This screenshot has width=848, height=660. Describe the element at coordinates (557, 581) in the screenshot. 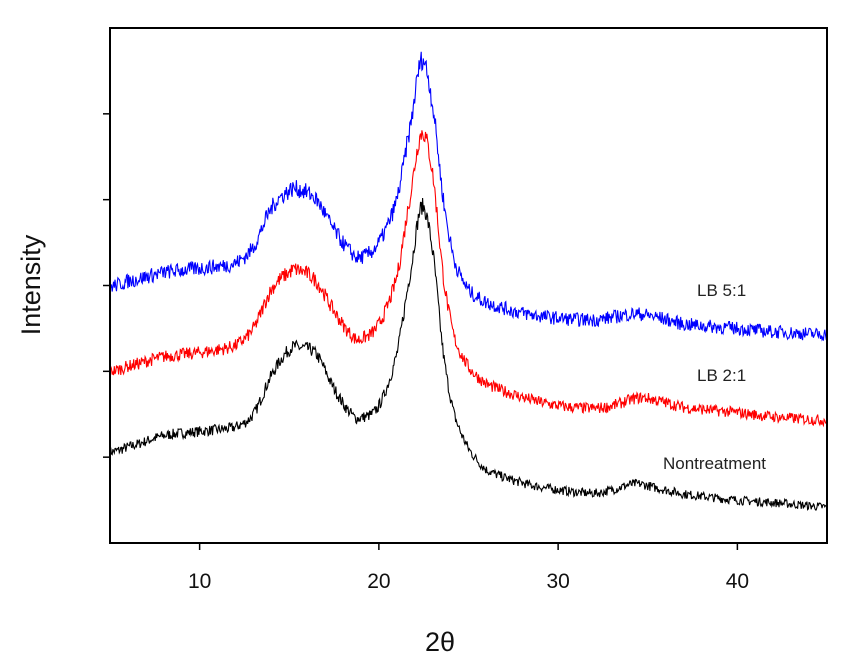

I see `x-tick-label: 30` at that location.